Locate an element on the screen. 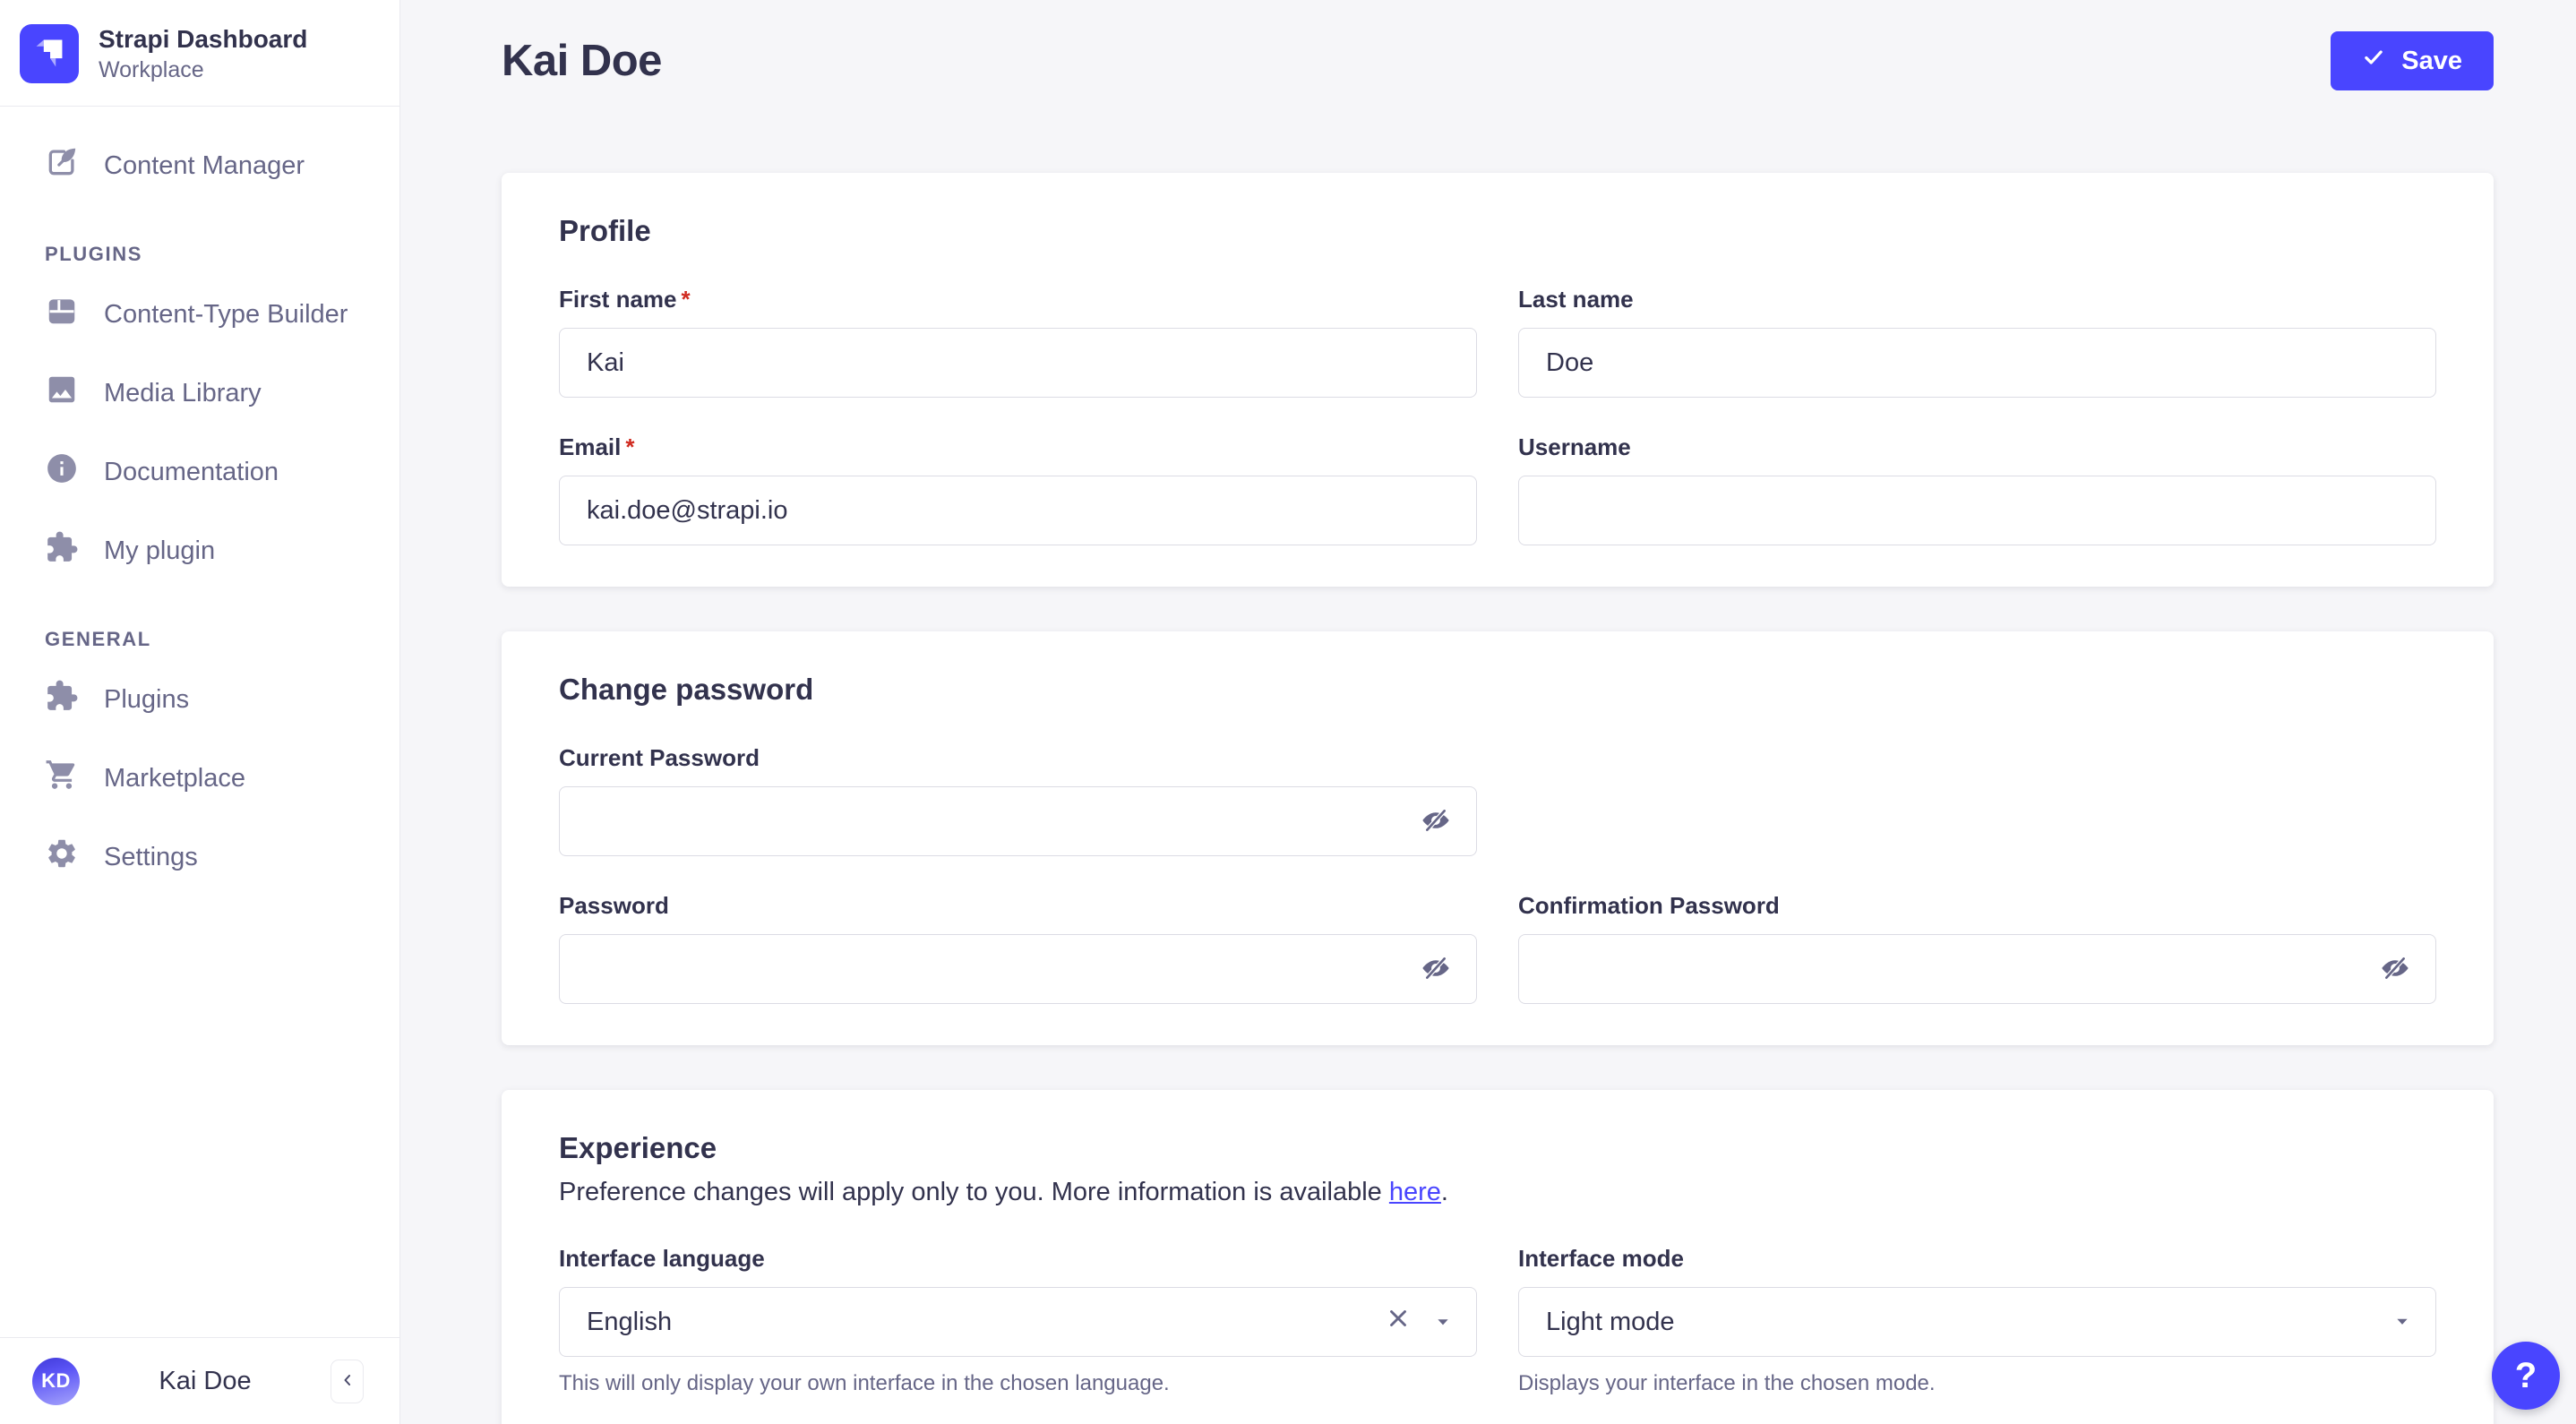  sidebar-collapse-button is located at coordinates (347, 1381).